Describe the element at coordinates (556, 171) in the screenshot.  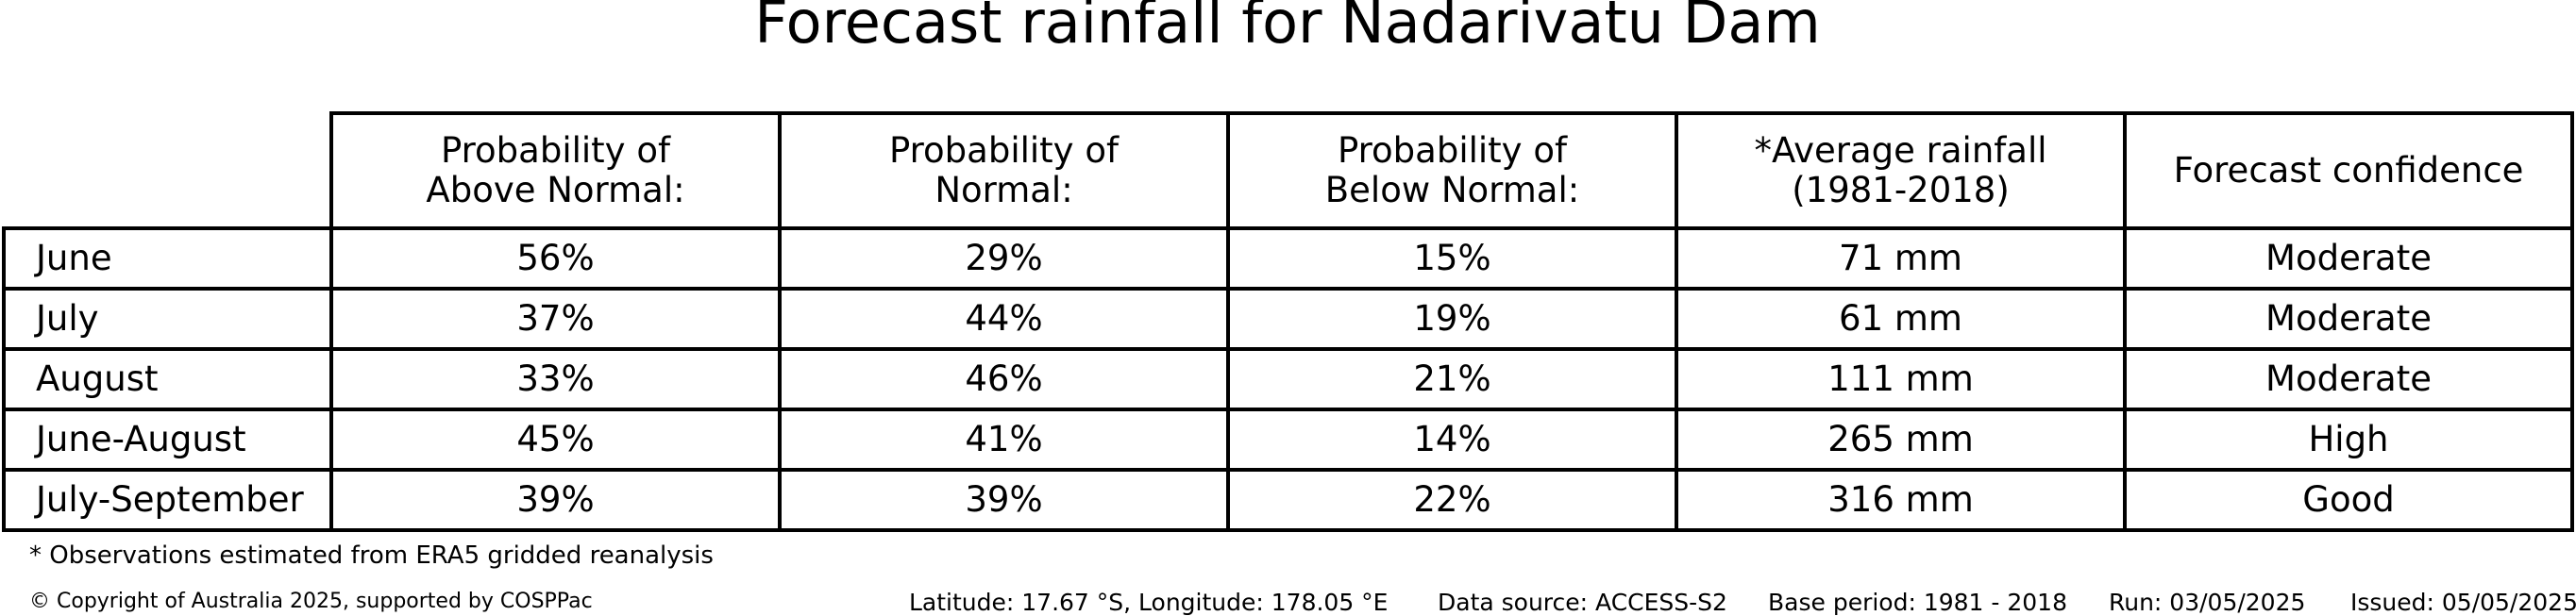
I see `header-above-normal: Probability of Above Normal:` at that location.